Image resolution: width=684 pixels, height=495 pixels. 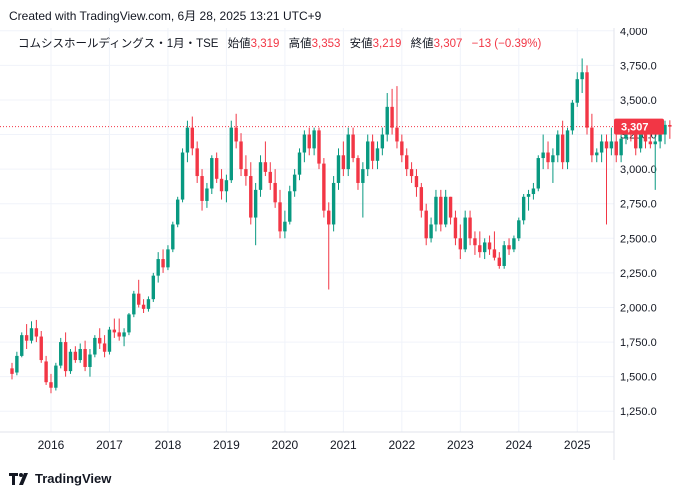 I want to click on price-tick-label: 2,500.0, so click(x=638, y=239).